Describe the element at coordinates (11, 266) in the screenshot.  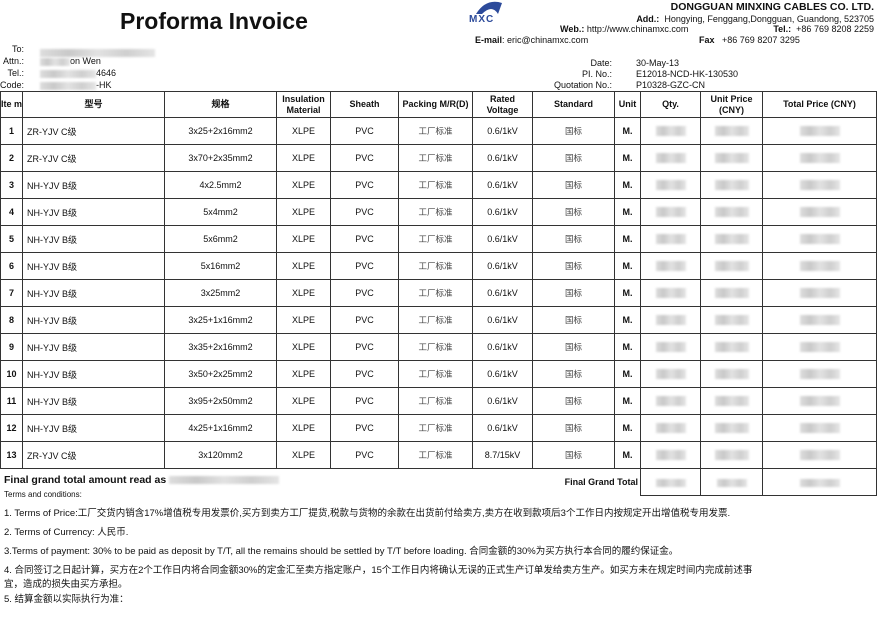
I see `table-cell: 6` at that location.